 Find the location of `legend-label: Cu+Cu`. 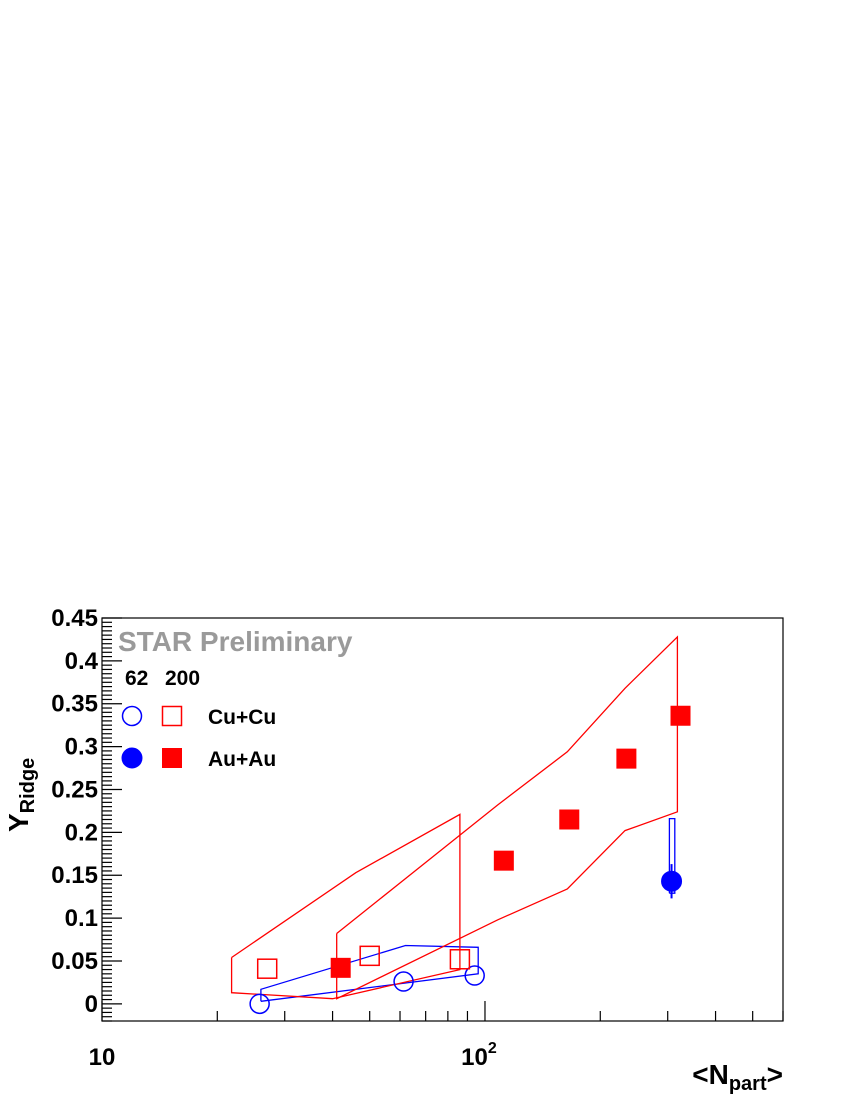

legend-label: Cu+Cu is located at coordinates (242, 717).